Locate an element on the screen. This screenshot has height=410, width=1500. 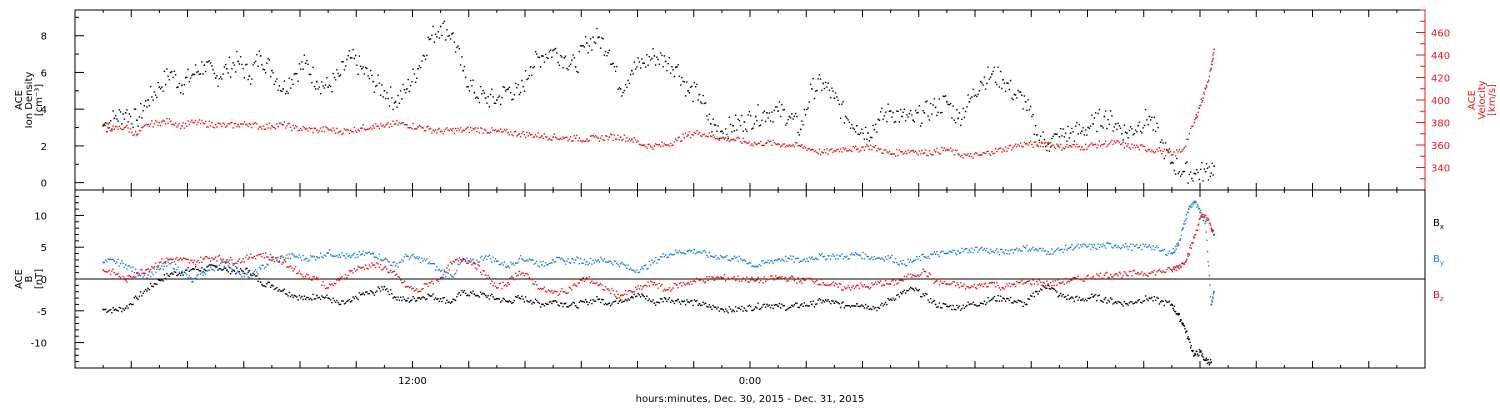
y-tick-label: 4 is located at coordinates (44, 110).